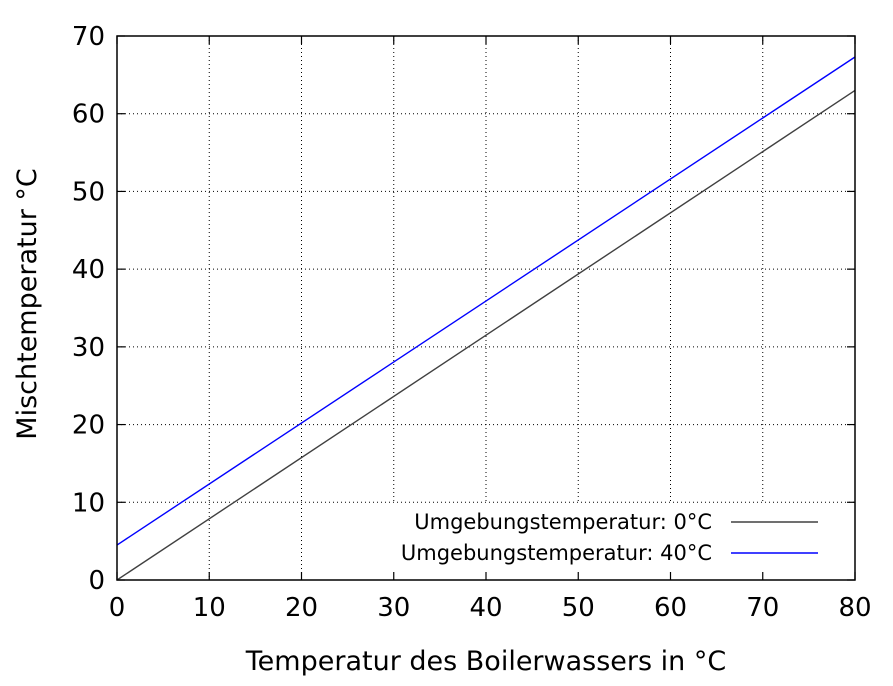  I want to click on y-tick-label: 50, so click(88, 192).